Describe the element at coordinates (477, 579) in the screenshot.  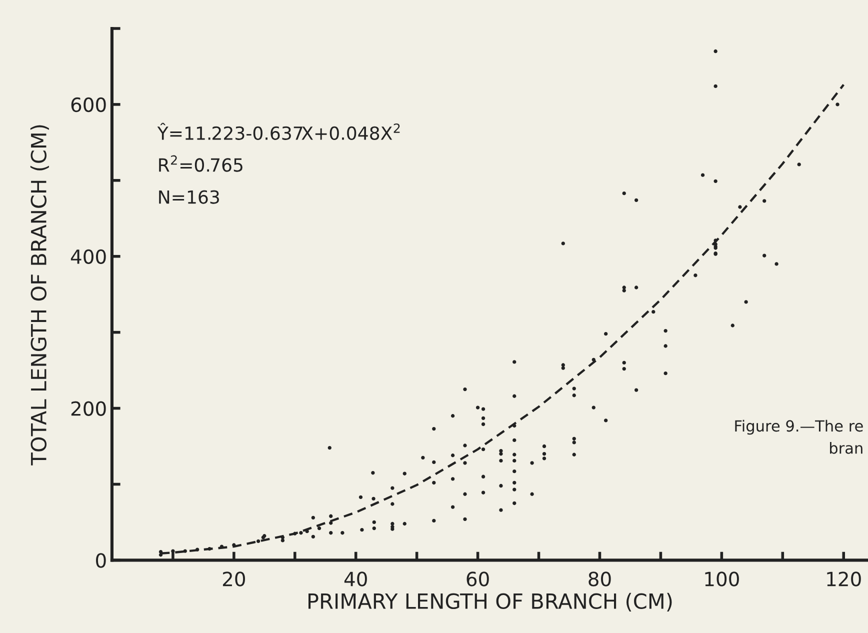
I see `x-tick-label: 60` at that location.